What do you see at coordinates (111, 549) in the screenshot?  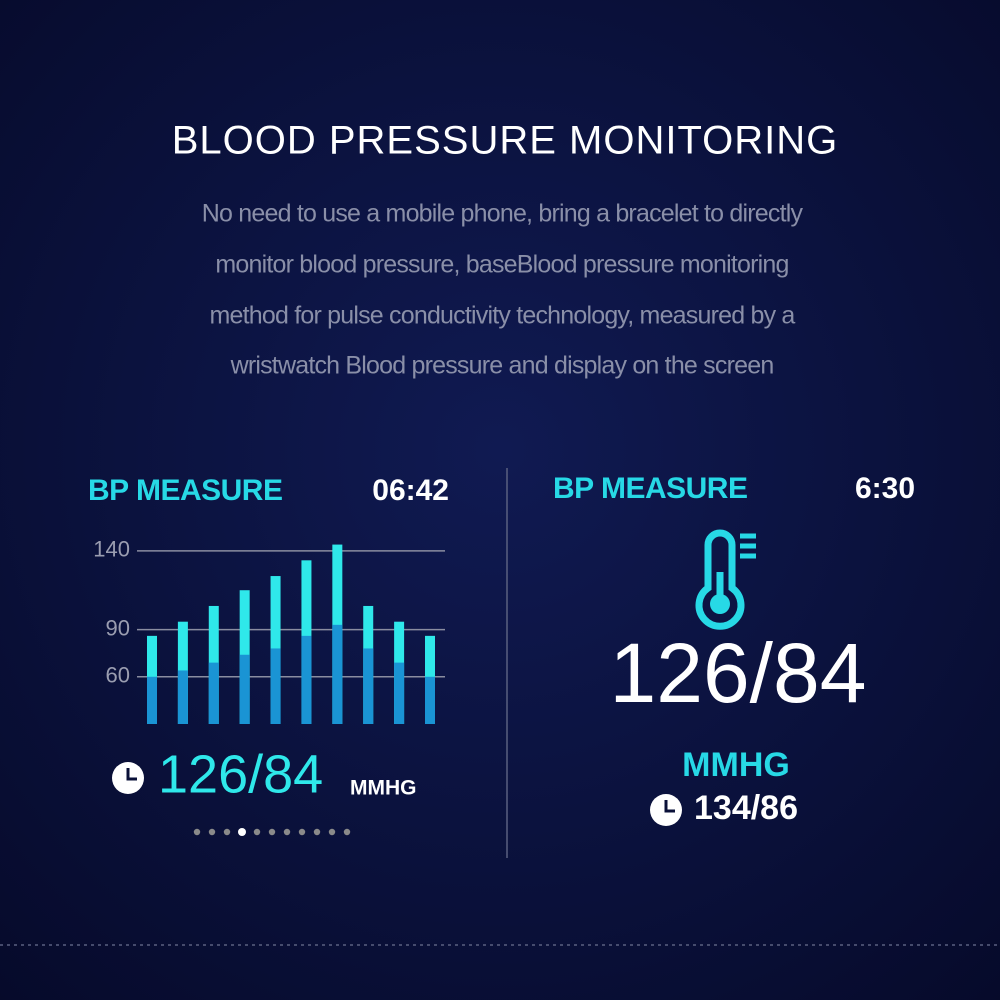 I see `y-tick-label: 140` at bounding box center [111, 549].